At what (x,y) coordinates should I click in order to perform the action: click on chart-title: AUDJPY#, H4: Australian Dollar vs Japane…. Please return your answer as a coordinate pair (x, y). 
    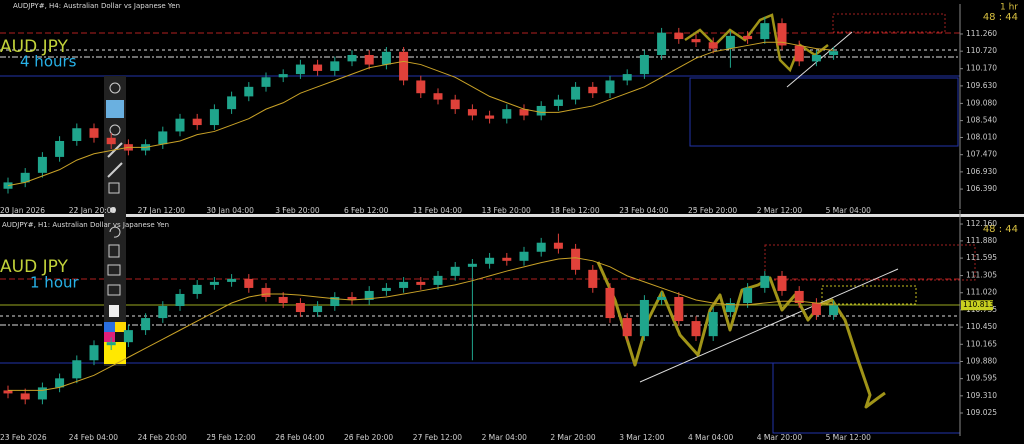
    Looking at the image, I should click on (96, 6).